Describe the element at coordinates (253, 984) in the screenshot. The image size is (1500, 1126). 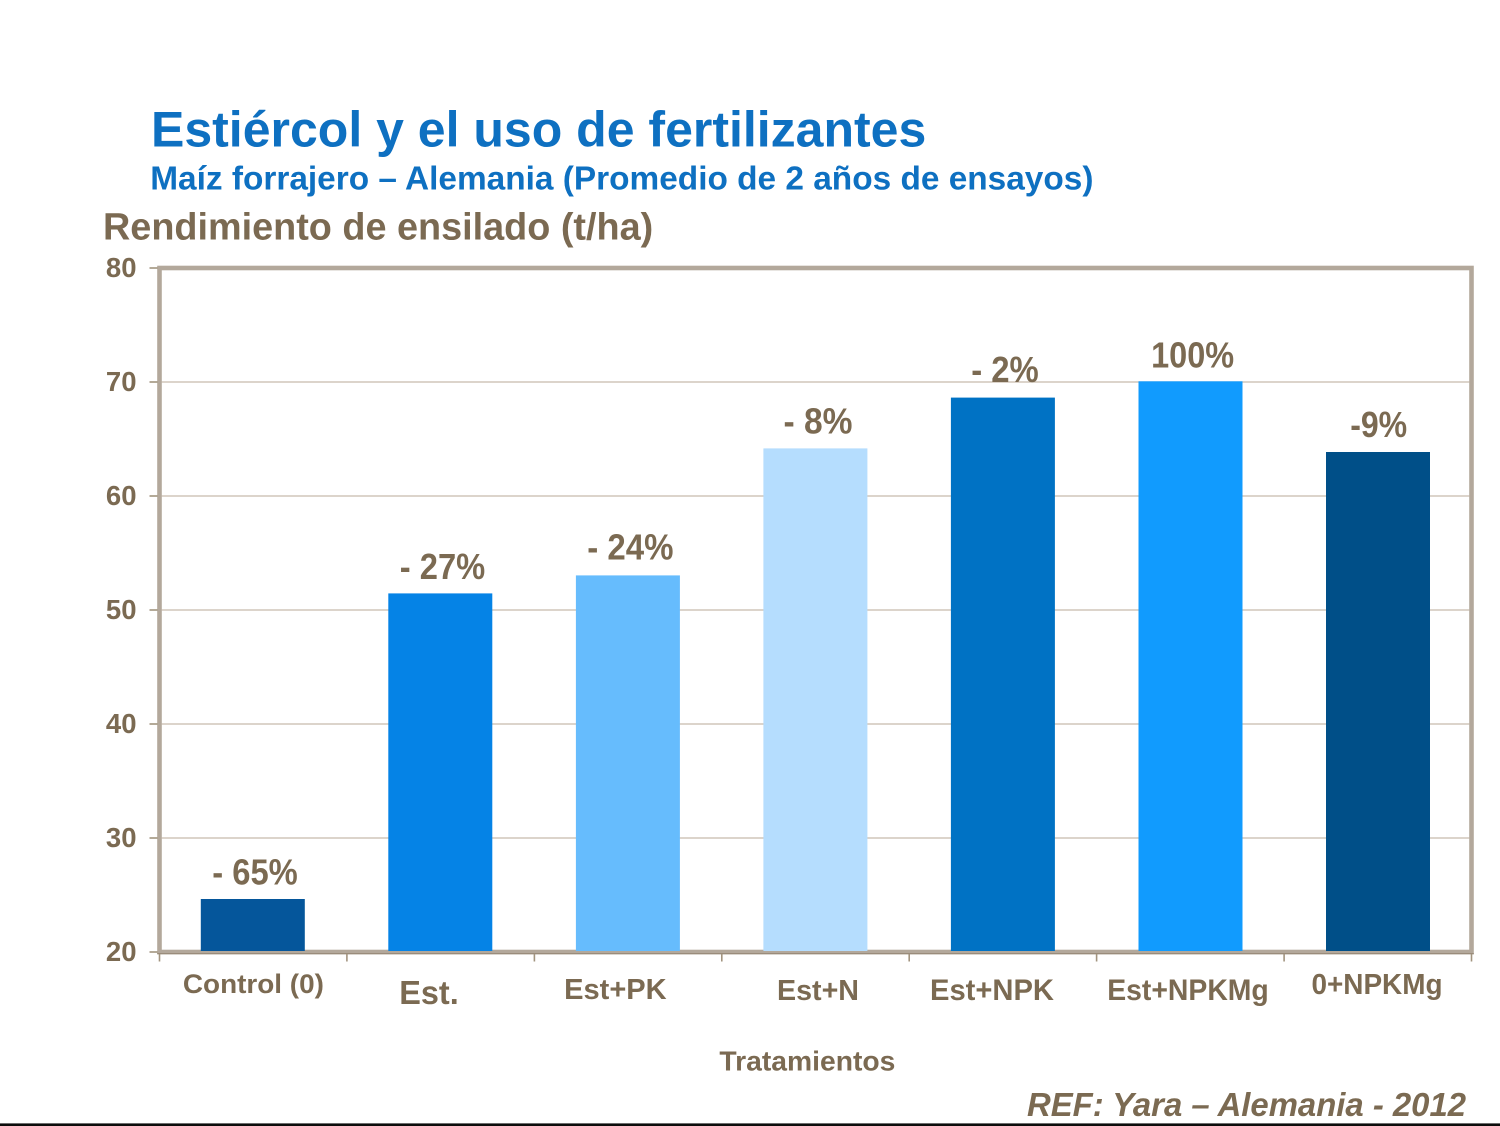
I see `svg-text: Control (0)` at that location.